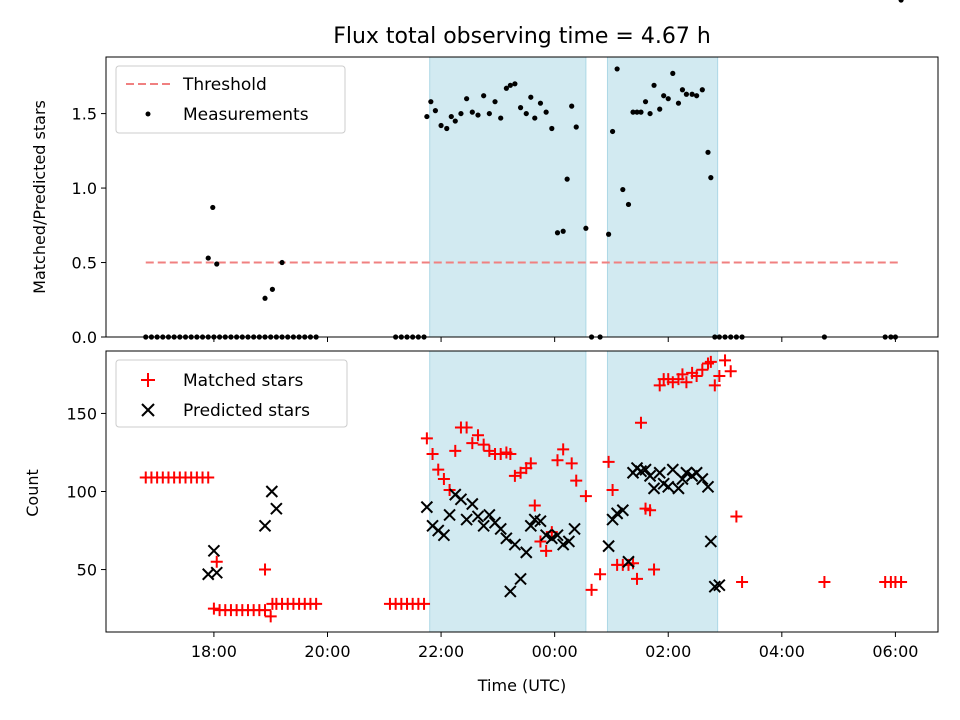 The width and height of the screenshot is (960, 720). I want to click on xtick-label-1: 20:00, so click(327, 651).